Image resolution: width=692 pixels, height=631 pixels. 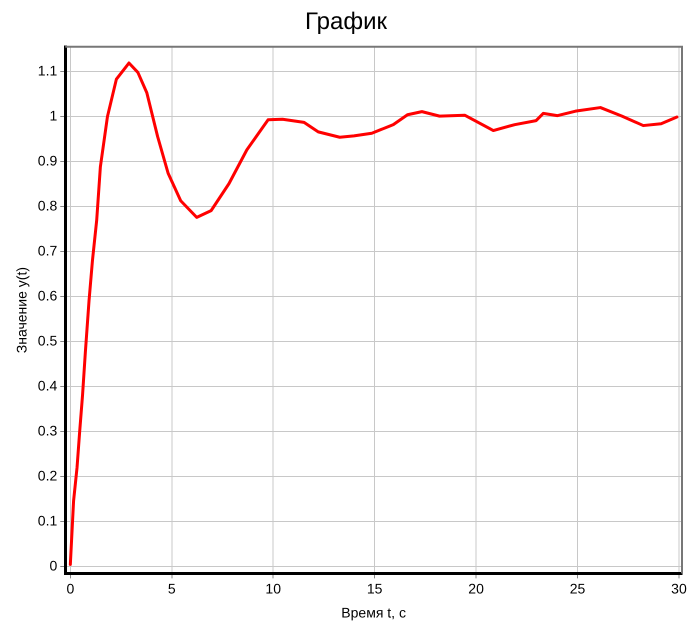 What do you see at coordinates (679, 588) in the screenshot?
I see `x-tick-label: 30` at bounding box center [679, 588].